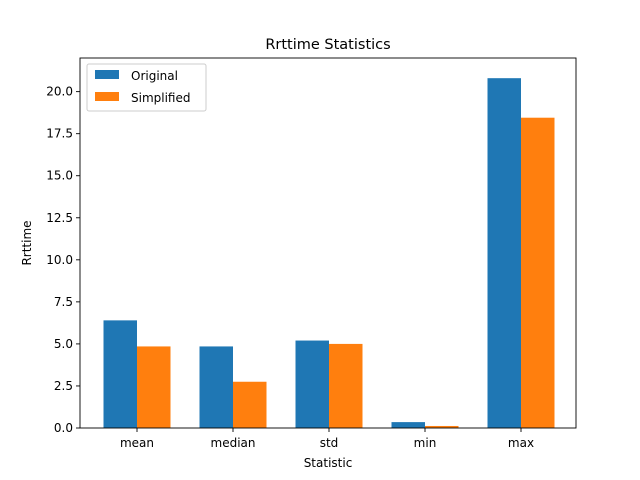  What do you see at coordinates (154, 387) in the screenshot?
I see `bar-simplified-mean` at bounding box center [154, 387].